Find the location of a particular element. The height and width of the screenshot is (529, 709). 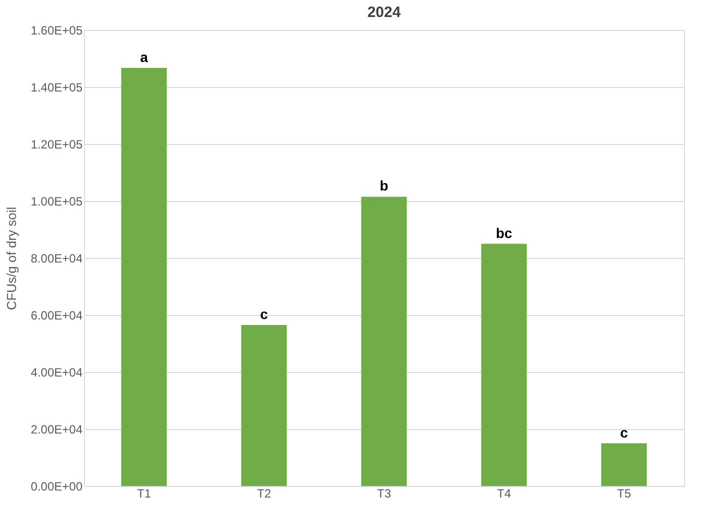

x-tick-label: T1 is located at coordinates (144, 493).